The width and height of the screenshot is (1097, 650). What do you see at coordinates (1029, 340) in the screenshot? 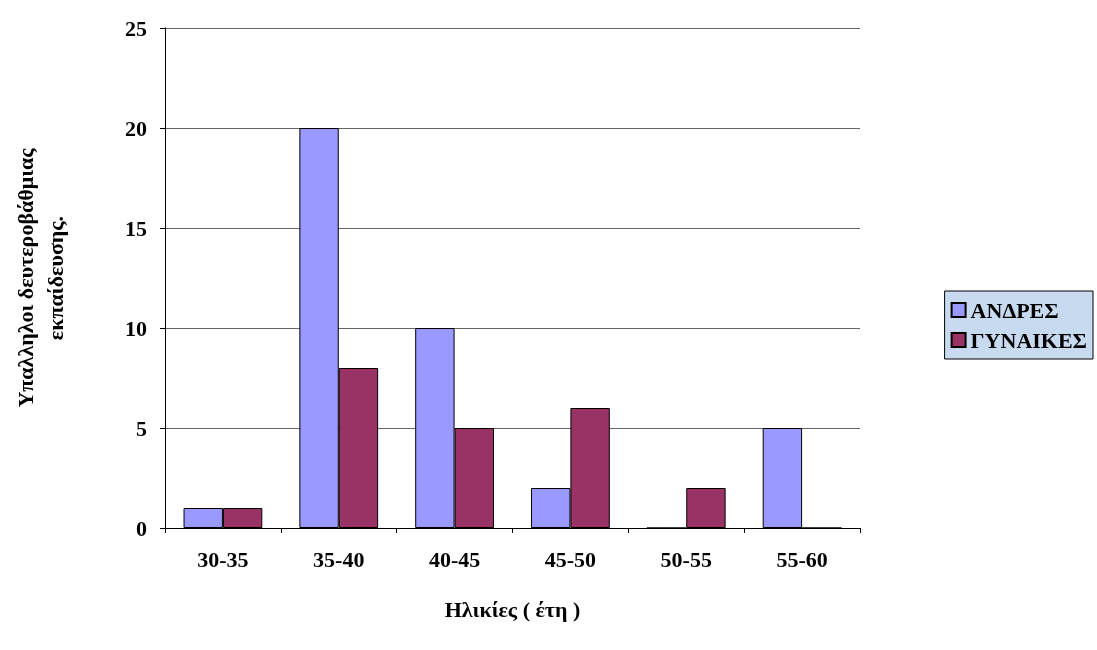
I see `legend-label: ΓΥΝΑΙΚΕΣ` at bounding box center [1029, 340].